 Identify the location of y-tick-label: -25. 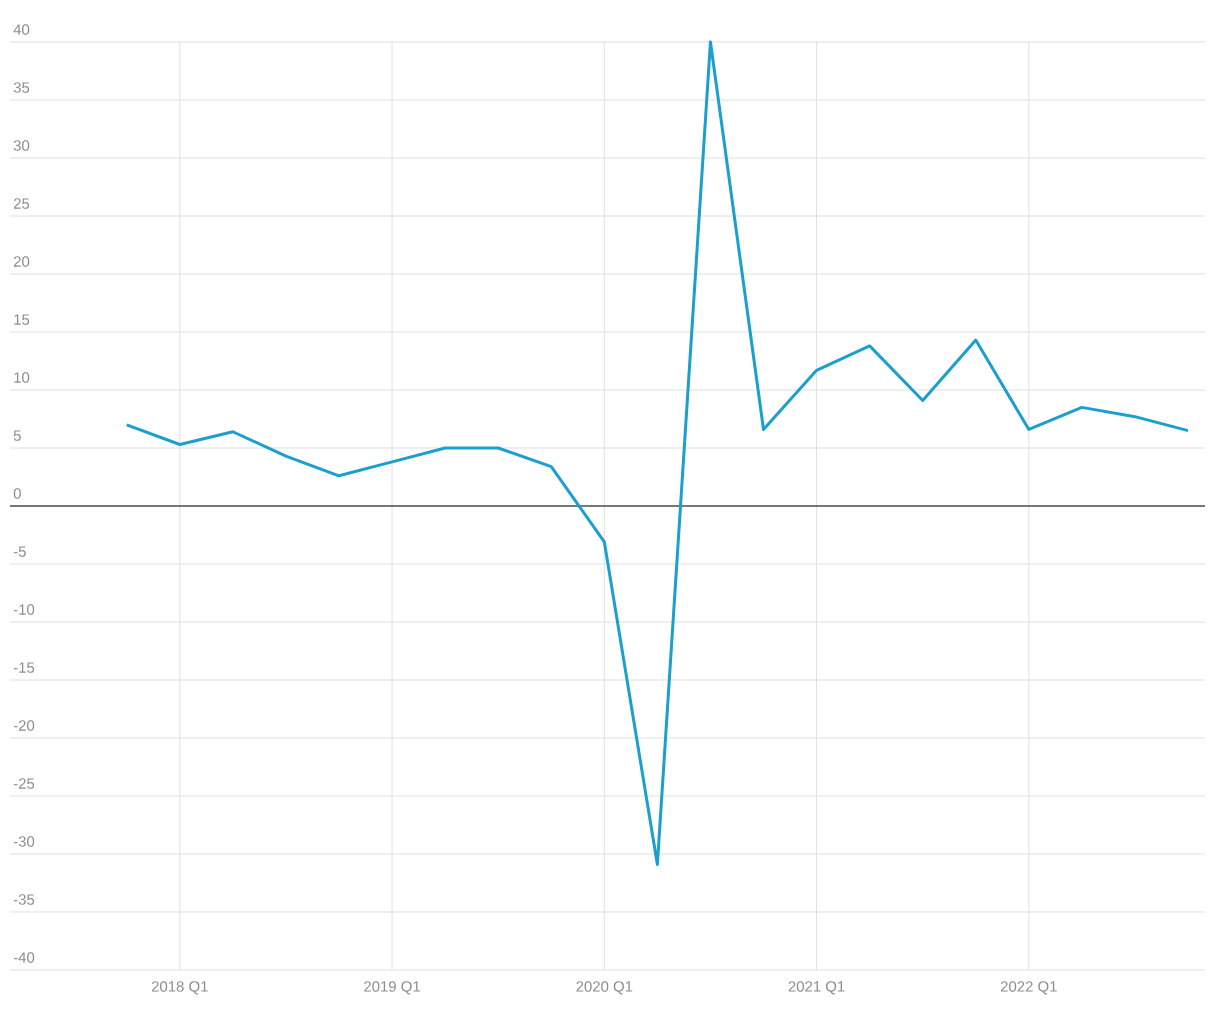
(24, 783).